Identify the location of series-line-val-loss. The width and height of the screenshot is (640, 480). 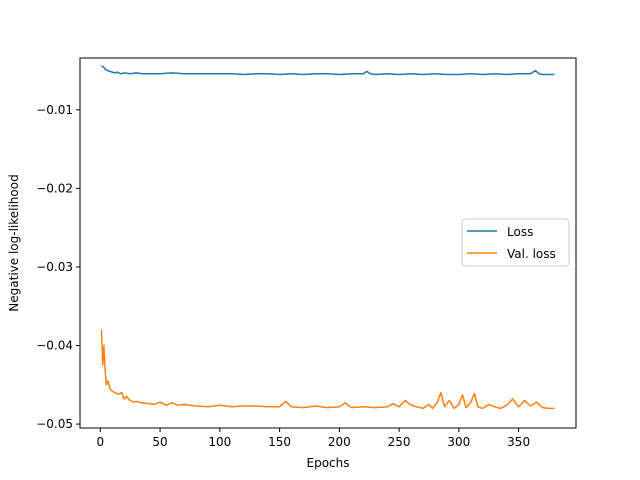
(327, 369).